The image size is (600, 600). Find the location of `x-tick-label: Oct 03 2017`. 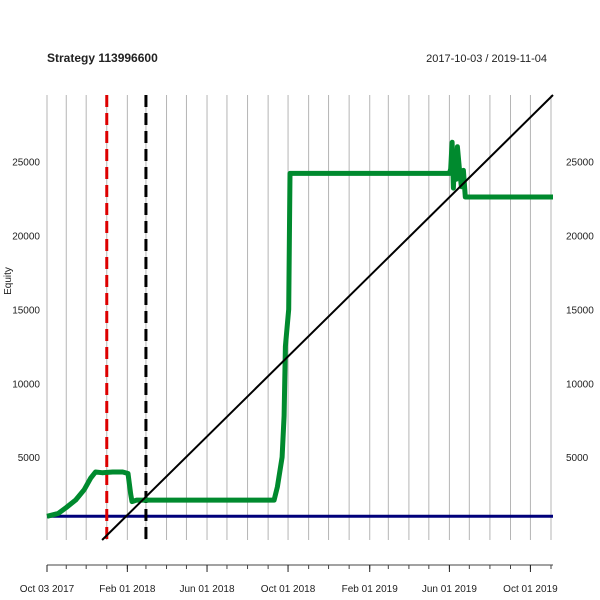

x-tick-label: Oct 03 2017 is located at coordinates (47, 589).